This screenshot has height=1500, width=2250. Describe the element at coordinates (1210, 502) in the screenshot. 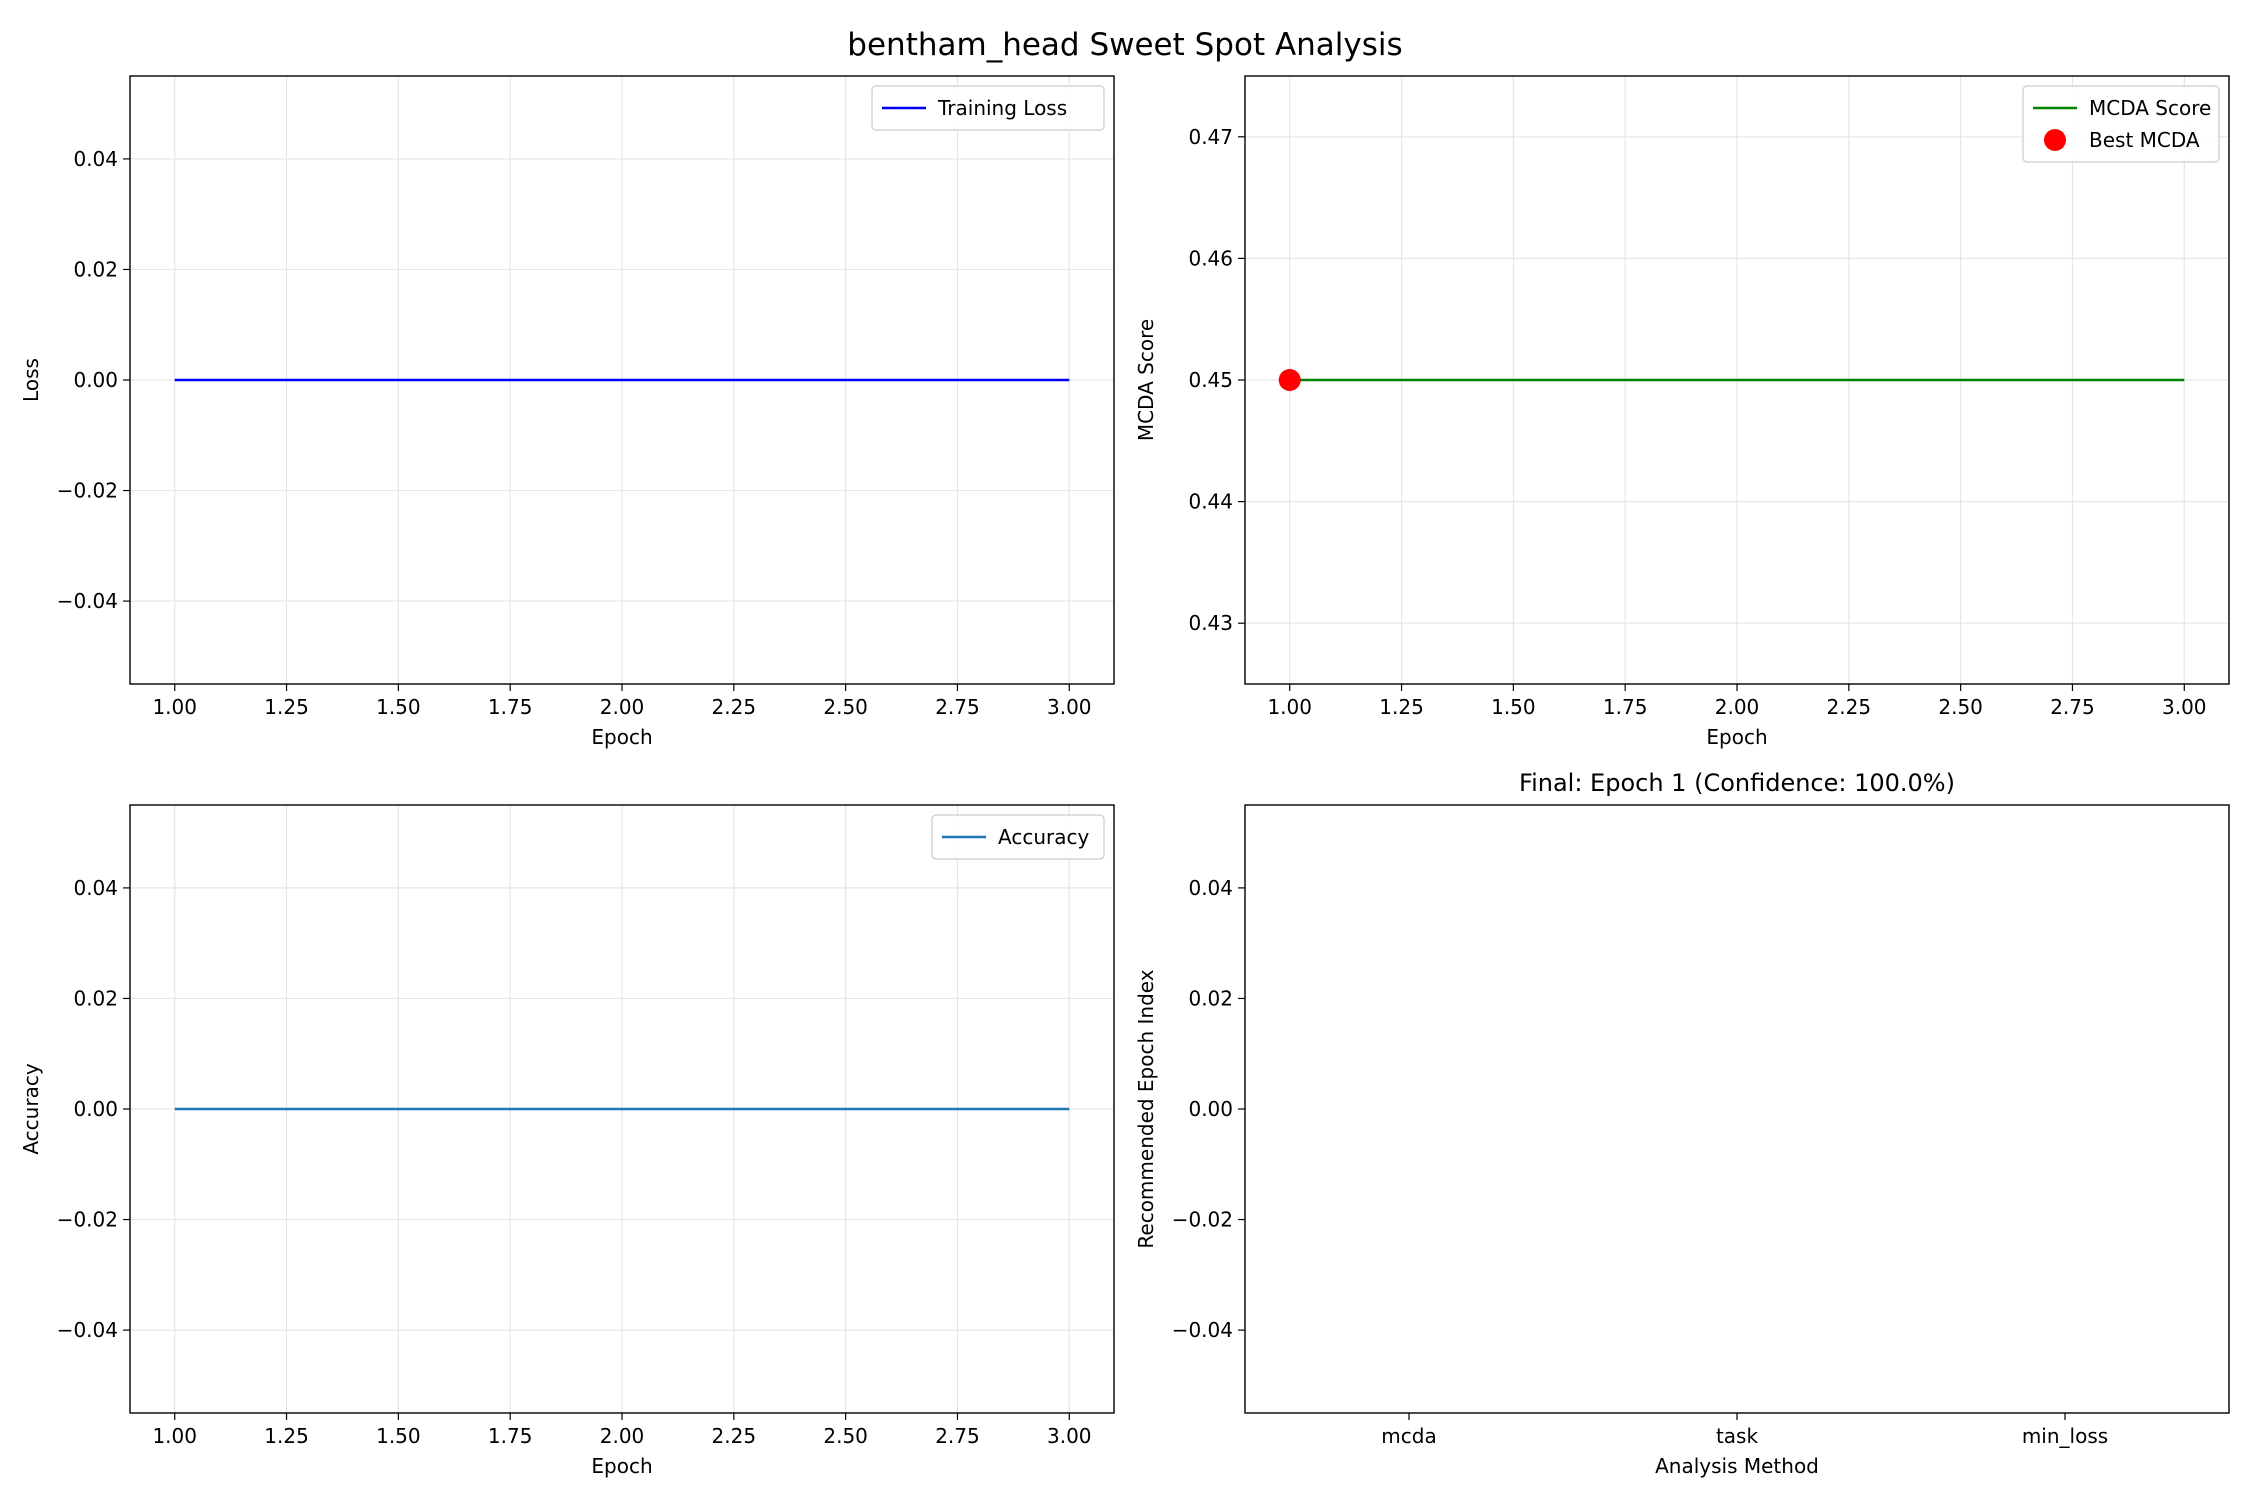

I see `y-tick-label: 0.44` at that location.